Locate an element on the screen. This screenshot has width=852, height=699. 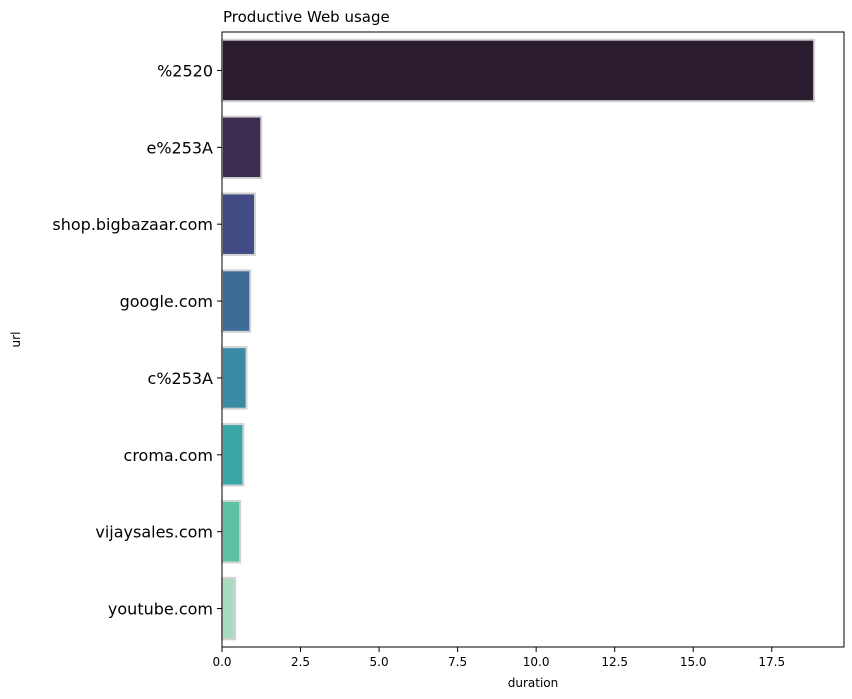
y-tick-label-2: shop.bigbazaar.com is located at coordinates (132, 224).